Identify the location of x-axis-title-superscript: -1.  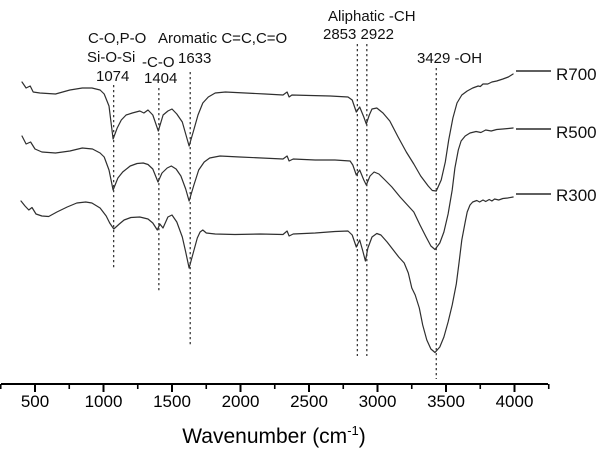
(353, 430).